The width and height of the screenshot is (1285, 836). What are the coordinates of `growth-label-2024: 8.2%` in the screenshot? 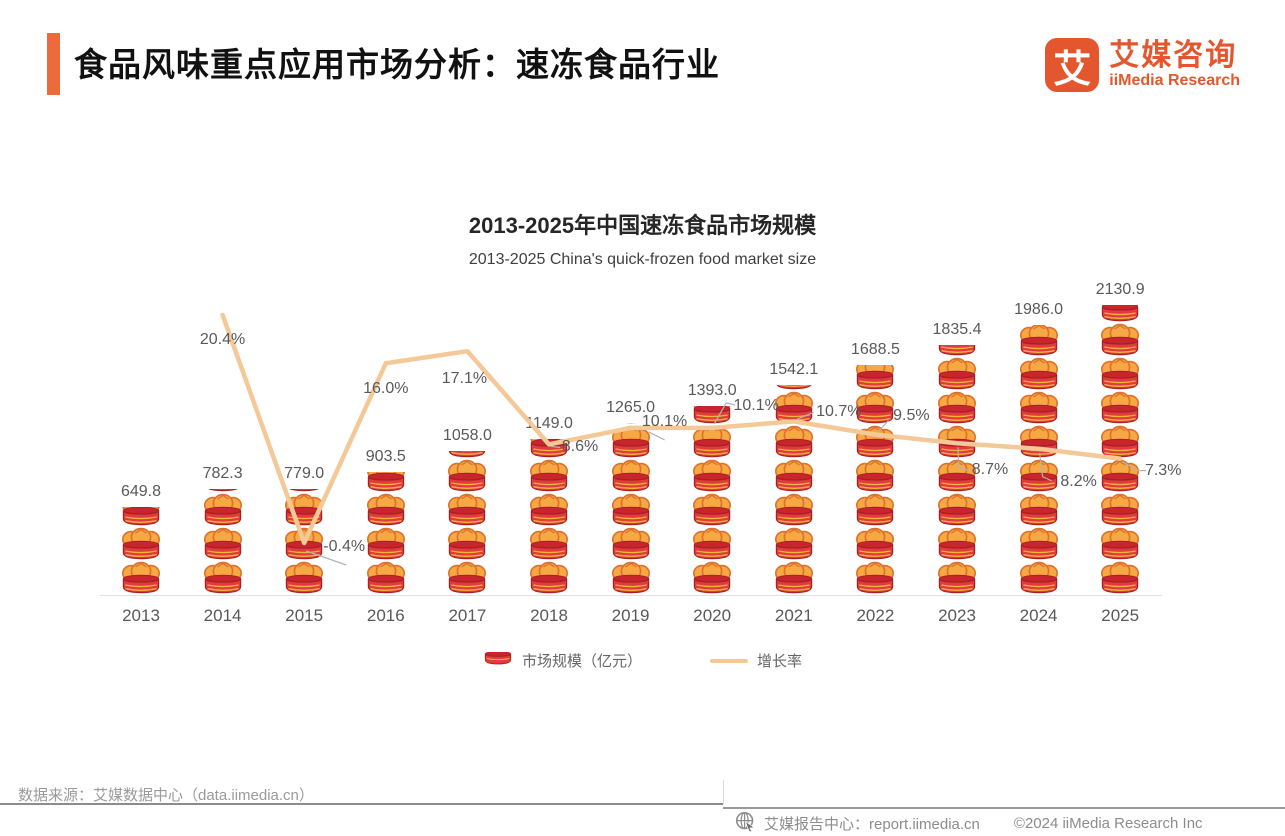 It's located at (1078, 481).